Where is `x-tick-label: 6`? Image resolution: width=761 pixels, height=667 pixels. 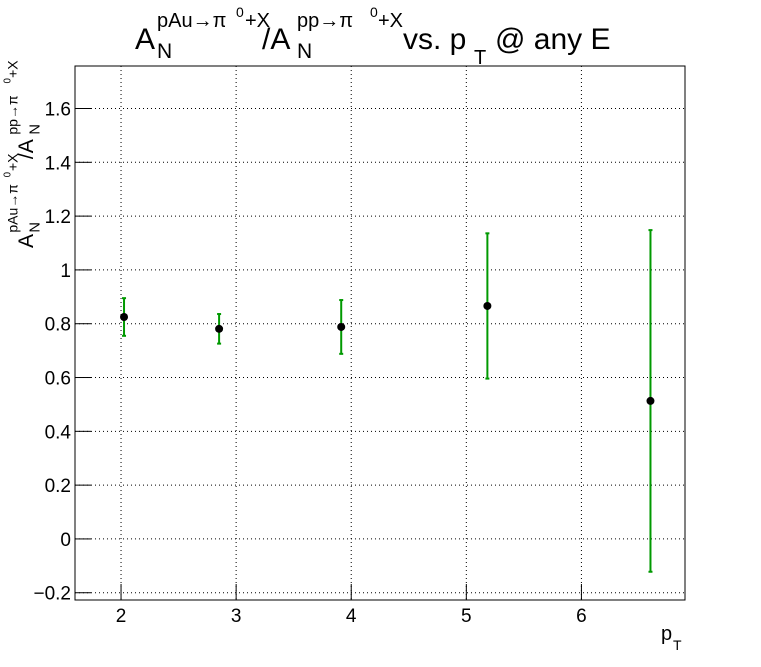
x-tick-label: 6 is located at coordinates (581, 616).